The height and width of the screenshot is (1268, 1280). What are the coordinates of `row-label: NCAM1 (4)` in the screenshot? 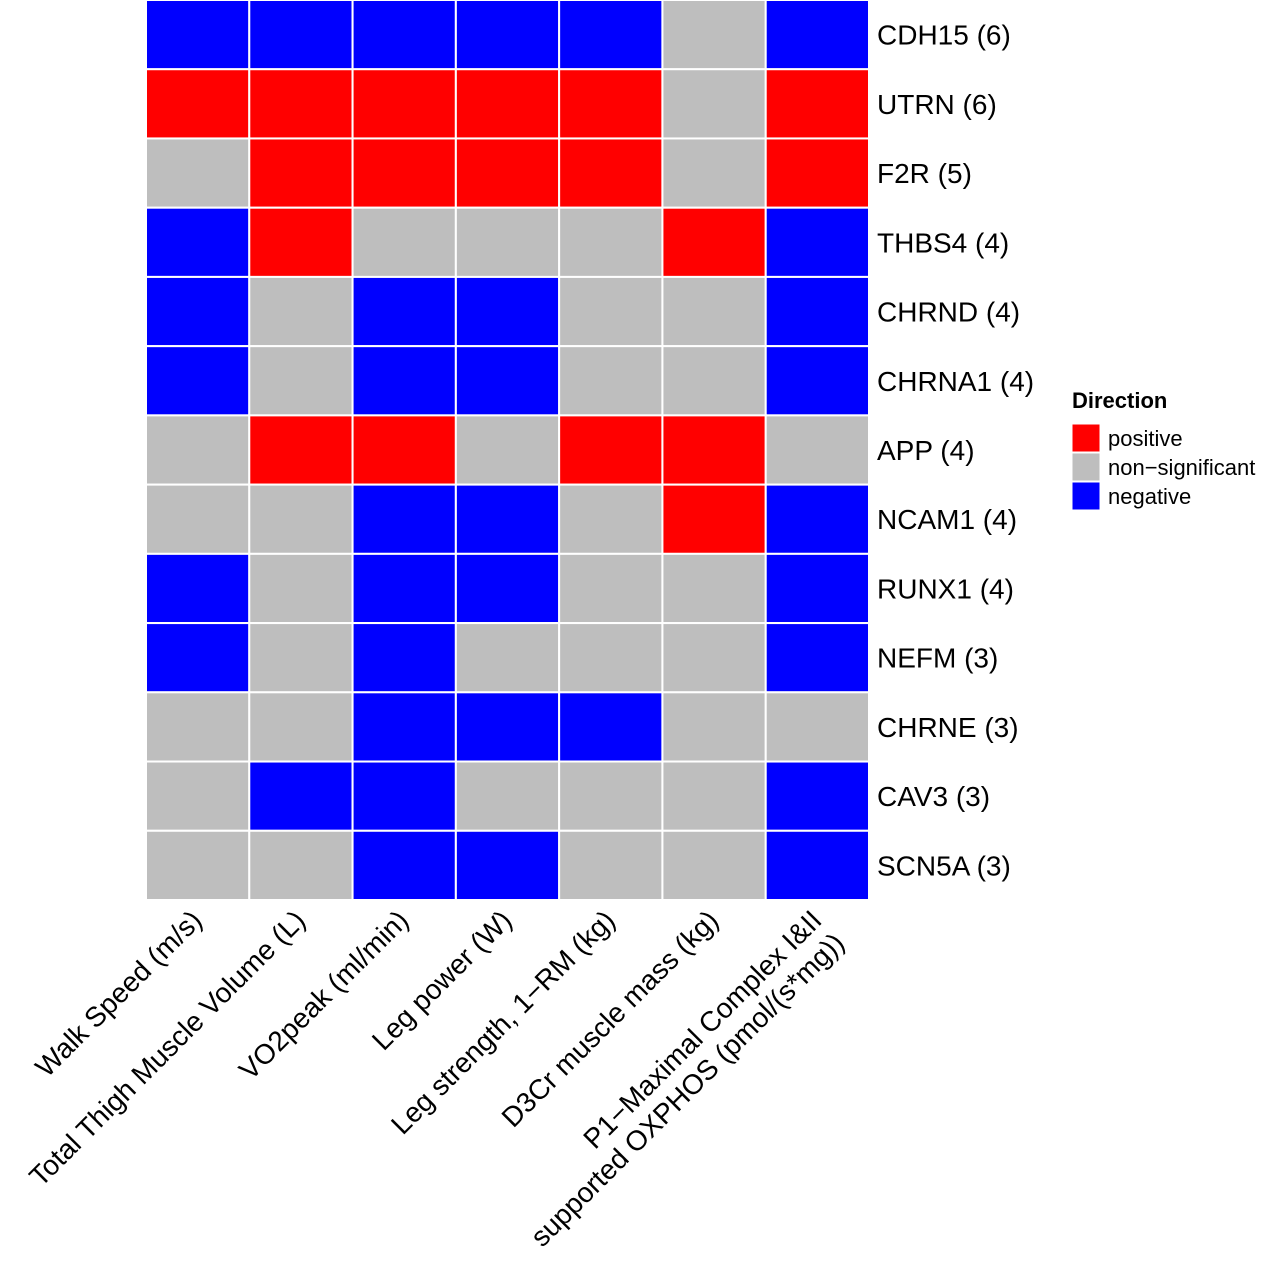 It's located at (947, 519).